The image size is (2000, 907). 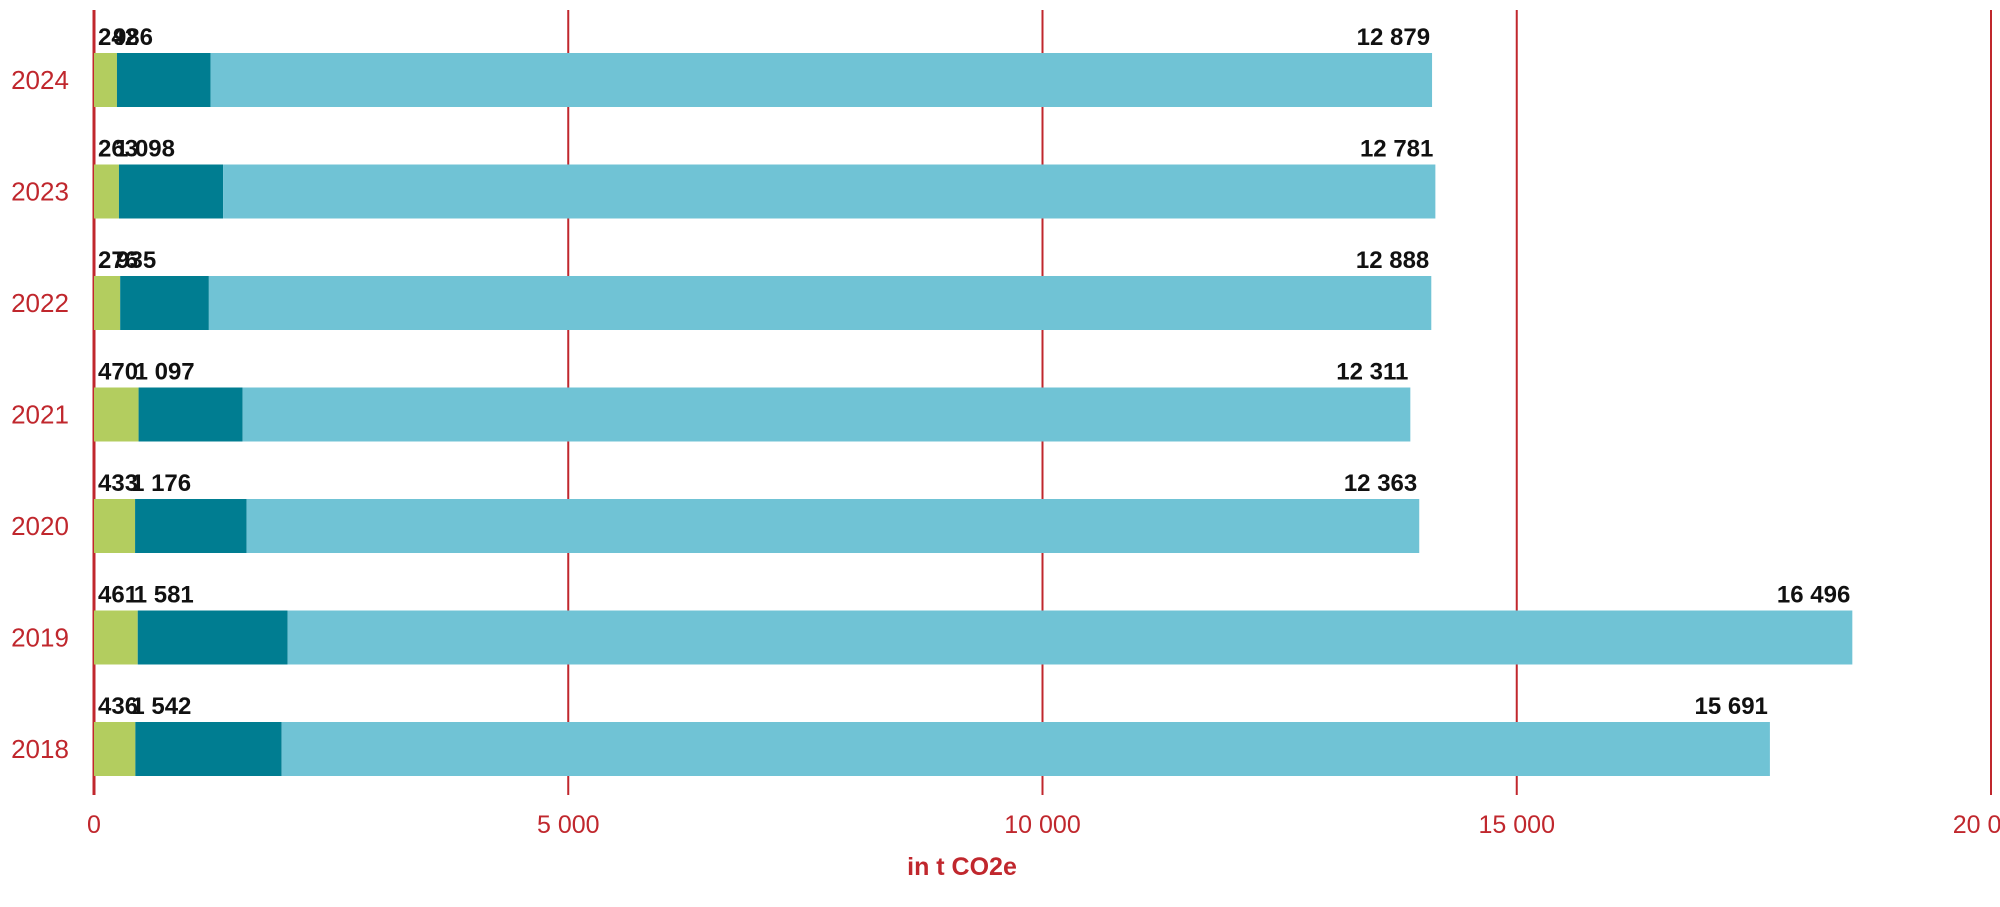 What do you see at coordinates (40, 749) in the screenshot?
I see `y-category-label: 2018` at bounding box center [40, 749].